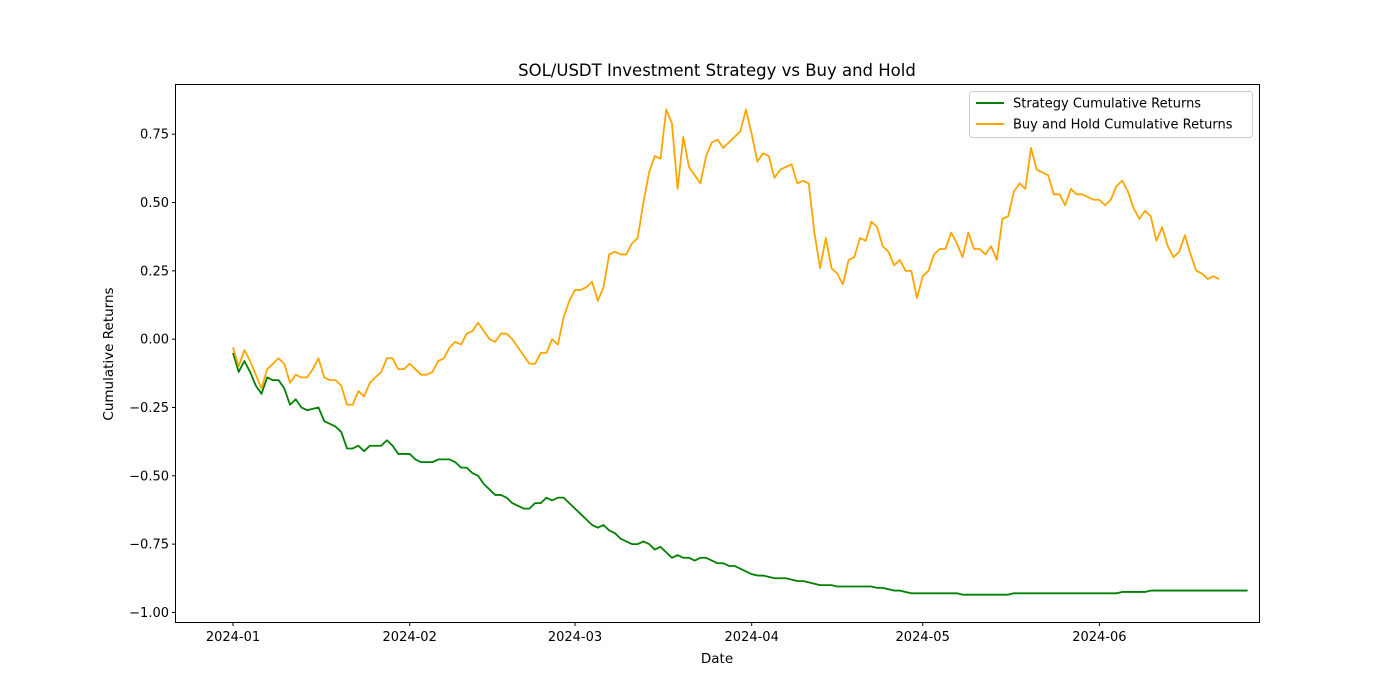 The image size is (1400, 700). What do you see at coordinates (154, 135) in the screenshot?
I see `y-tick-label: 0.75` at bounding box center [154, 135].